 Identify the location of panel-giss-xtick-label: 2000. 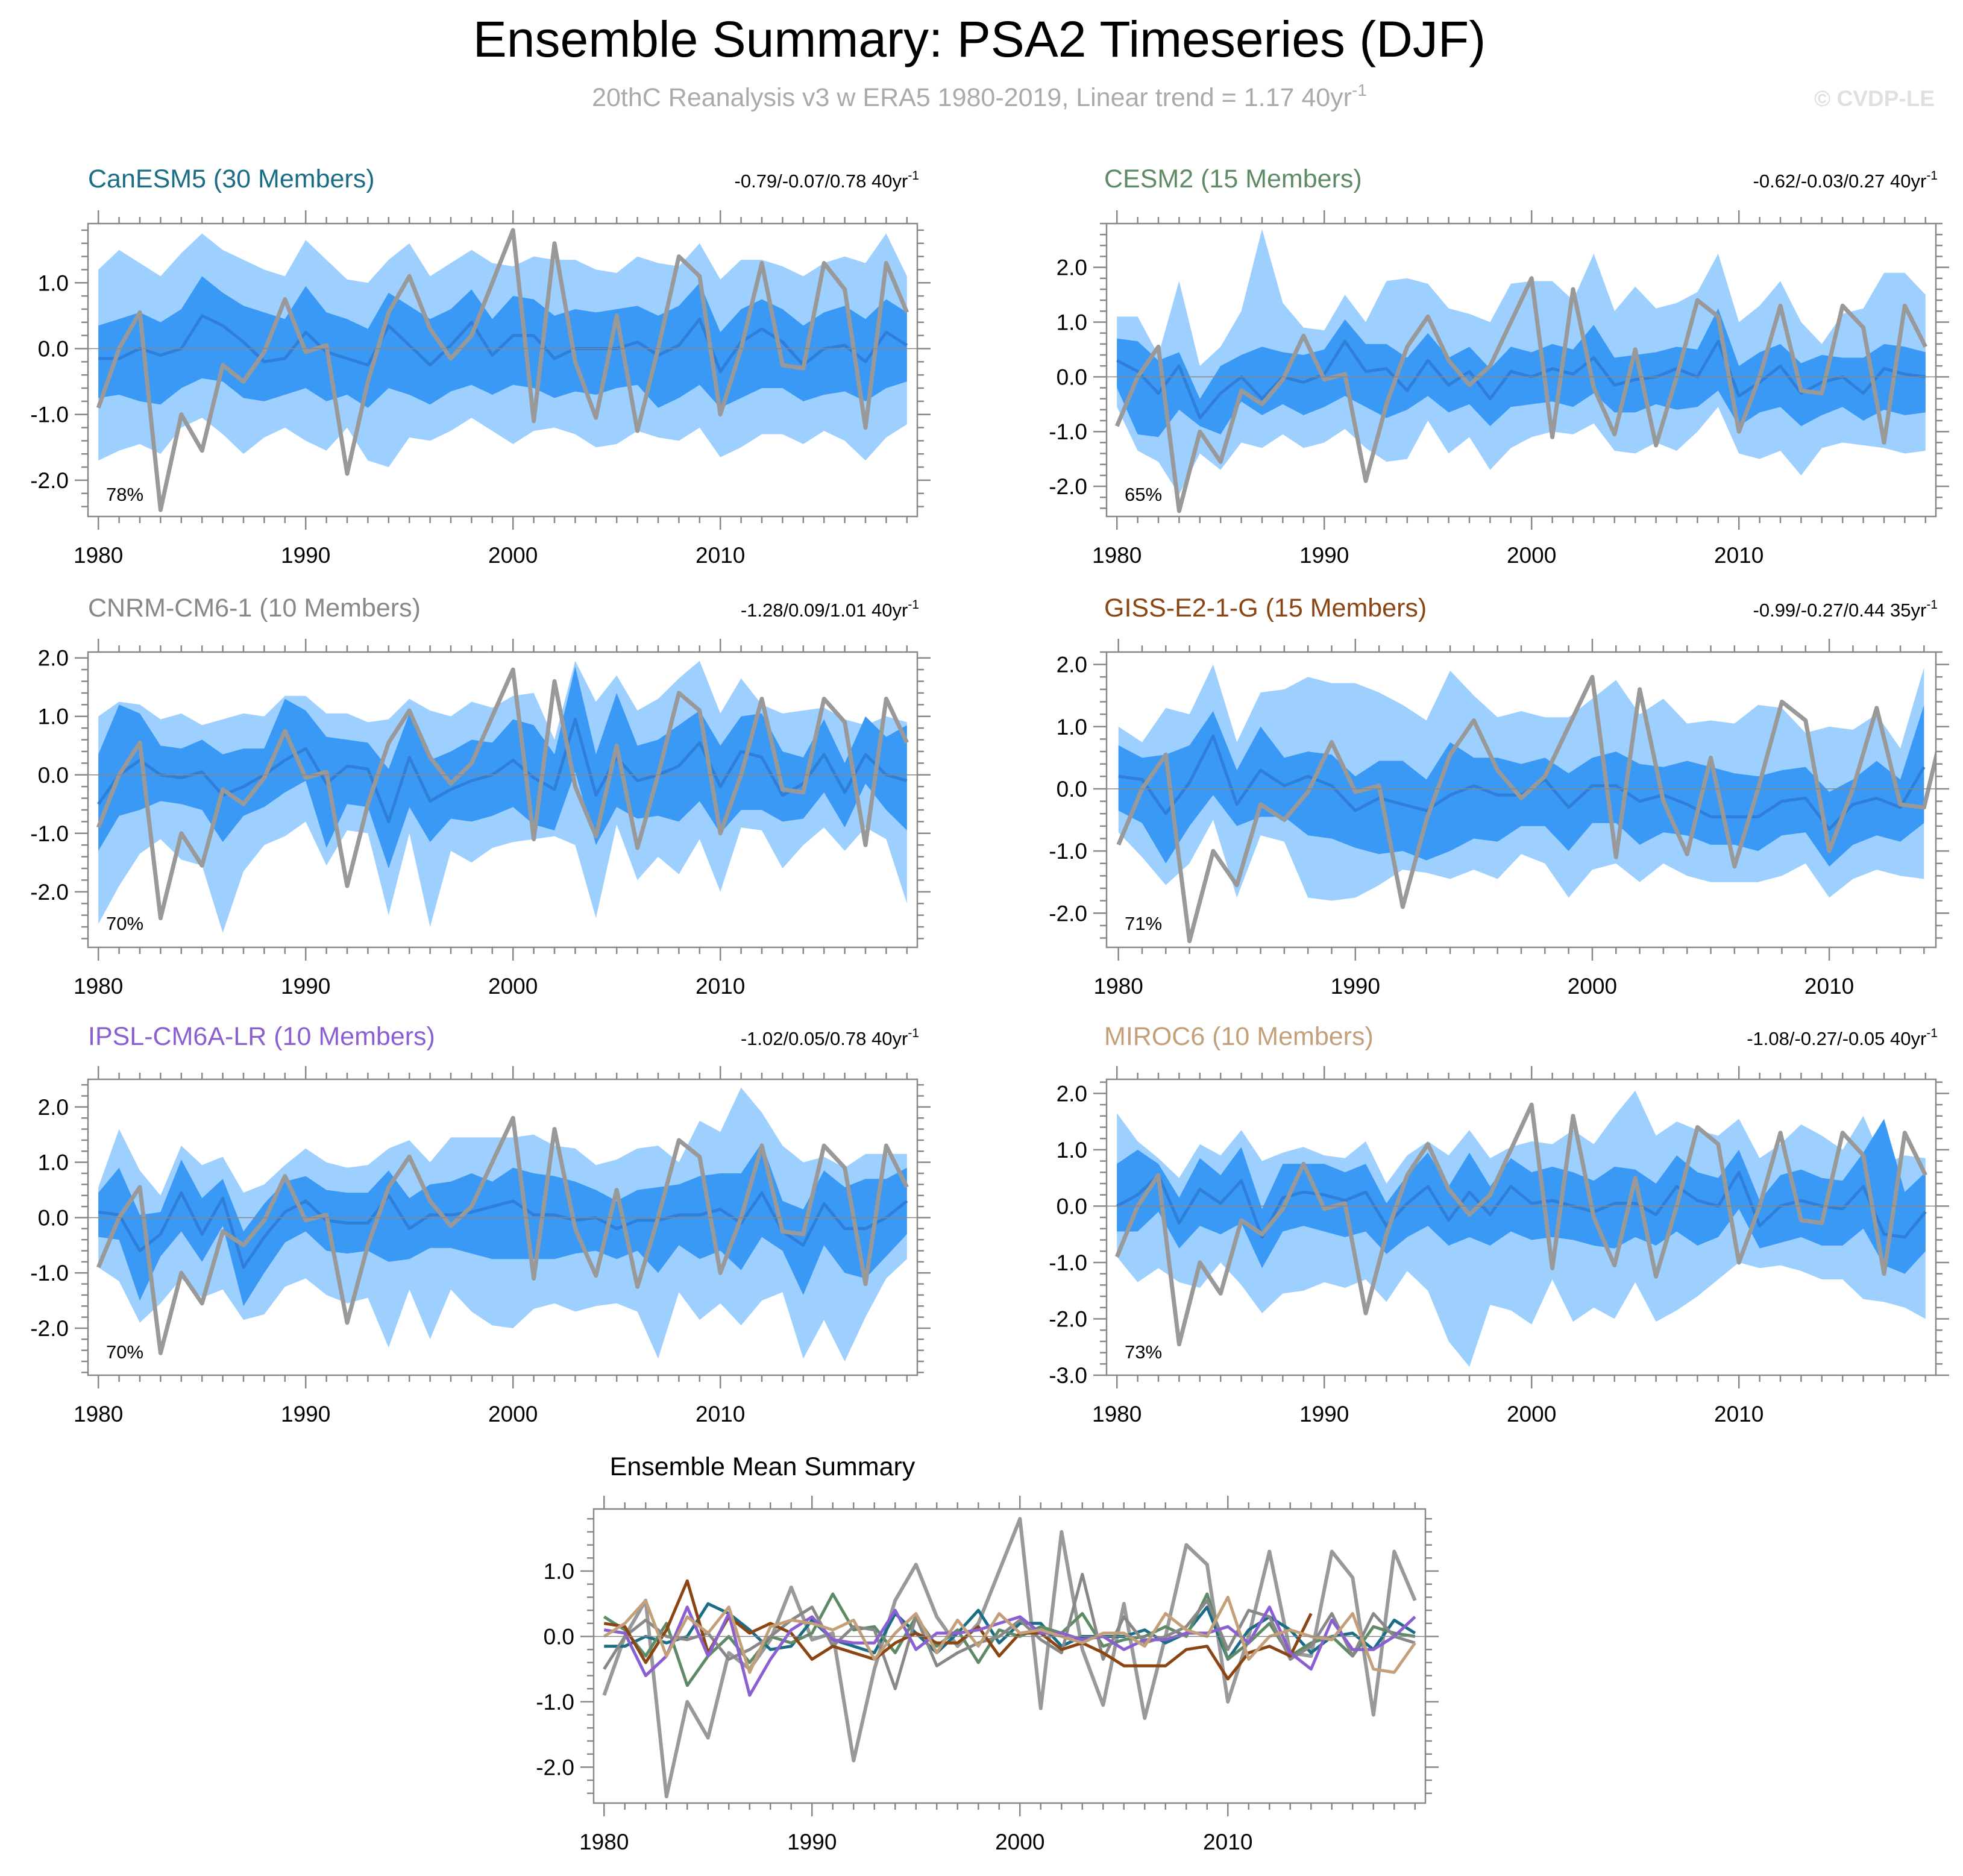
(1592, 986).